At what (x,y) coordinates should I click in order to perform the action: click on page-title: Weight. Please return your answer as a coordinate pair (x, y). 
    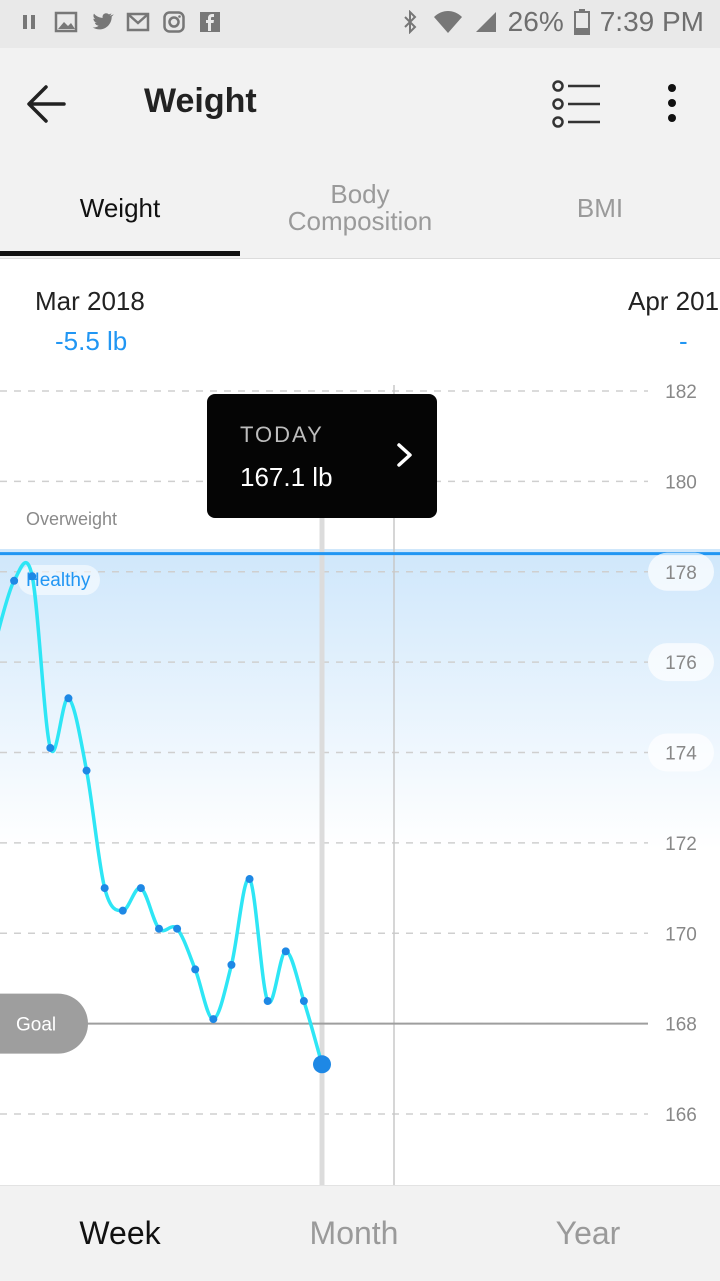
    Looking at the image, I should click on (200, 101).